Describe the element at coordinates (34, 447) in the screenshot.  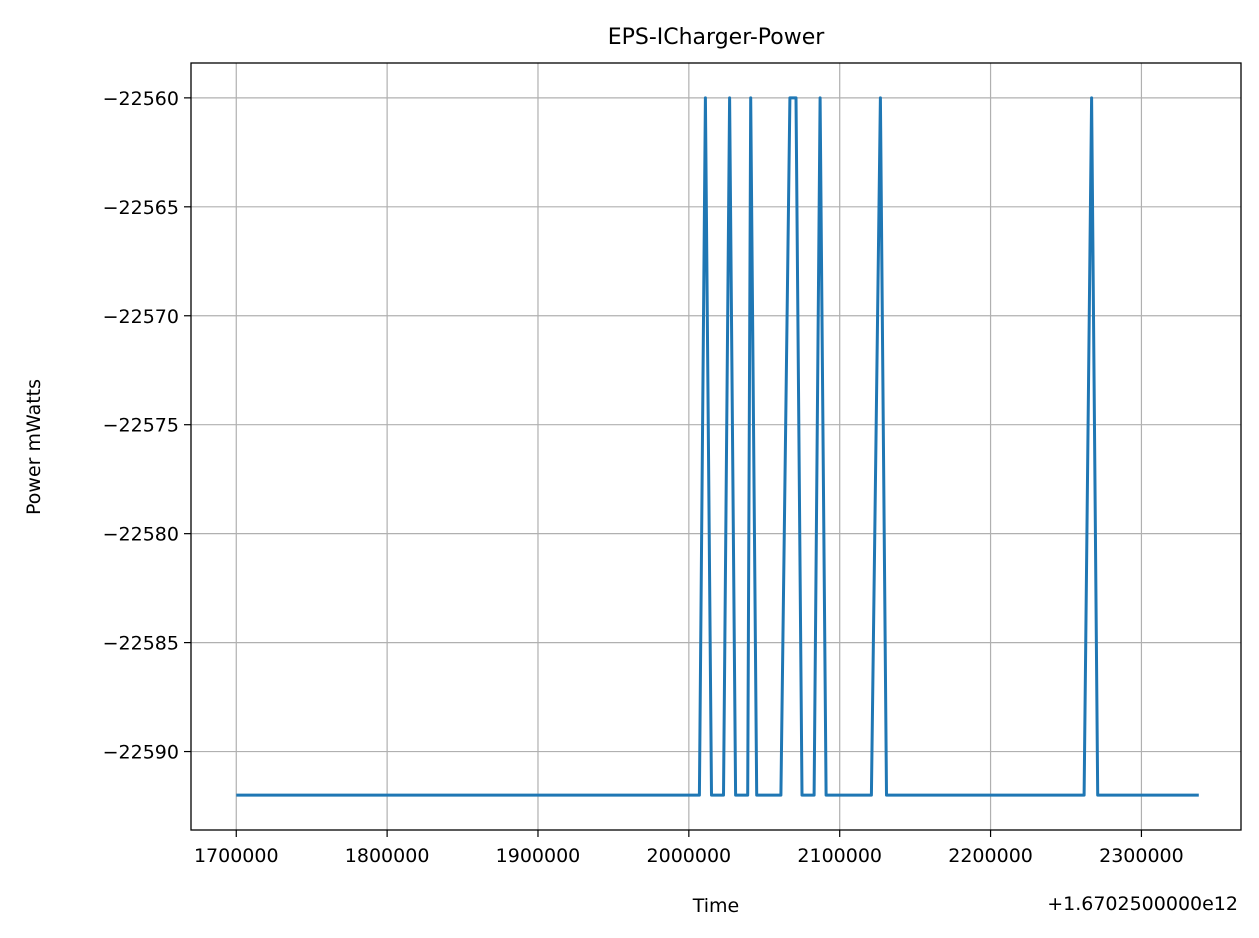
I see `y-axis-label: Power mWatts` at that location.